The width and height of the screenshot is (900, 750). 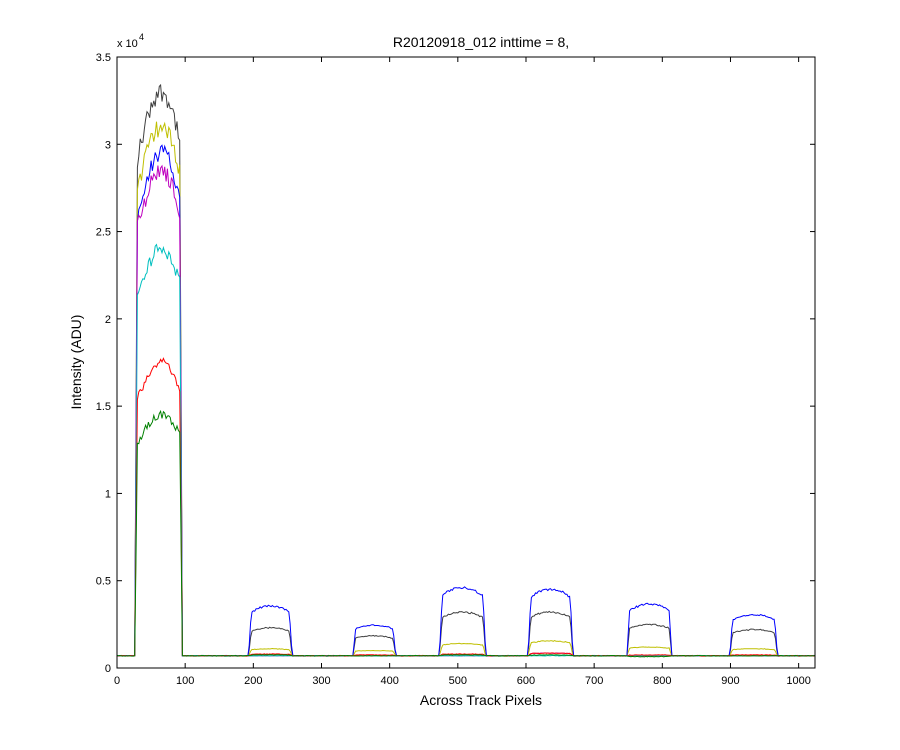 What do you see at coordinates (103, 233) in the screenshot?
I see `y-tick-label: 2.5` at bounding box center [103, 233].